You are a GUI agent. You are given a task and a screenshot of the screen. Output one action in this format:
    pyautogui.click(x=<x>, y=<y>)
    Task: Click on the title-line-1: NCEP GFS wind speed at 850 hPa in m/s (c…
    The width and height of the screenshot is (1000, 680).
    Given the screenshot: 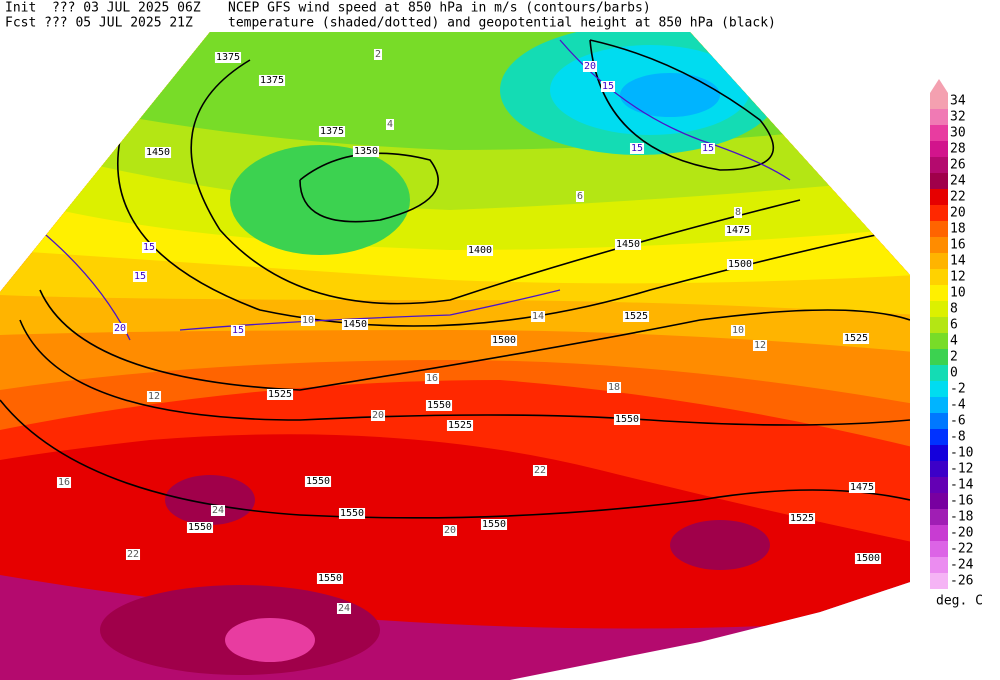 What is the action you would take?
    pyautogui.click(x=439, y=8)
    